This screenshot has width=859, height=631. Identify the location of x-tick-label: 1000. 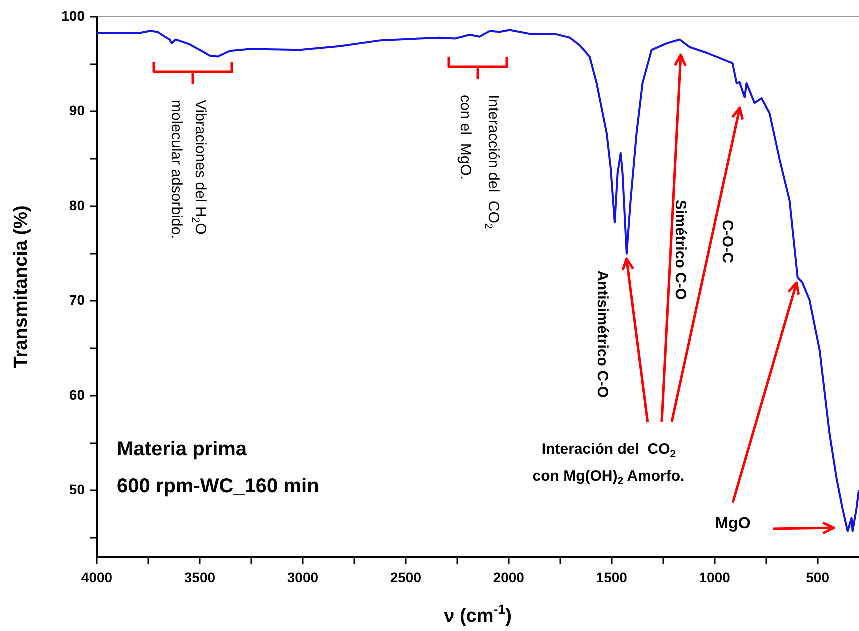
(715, 577).